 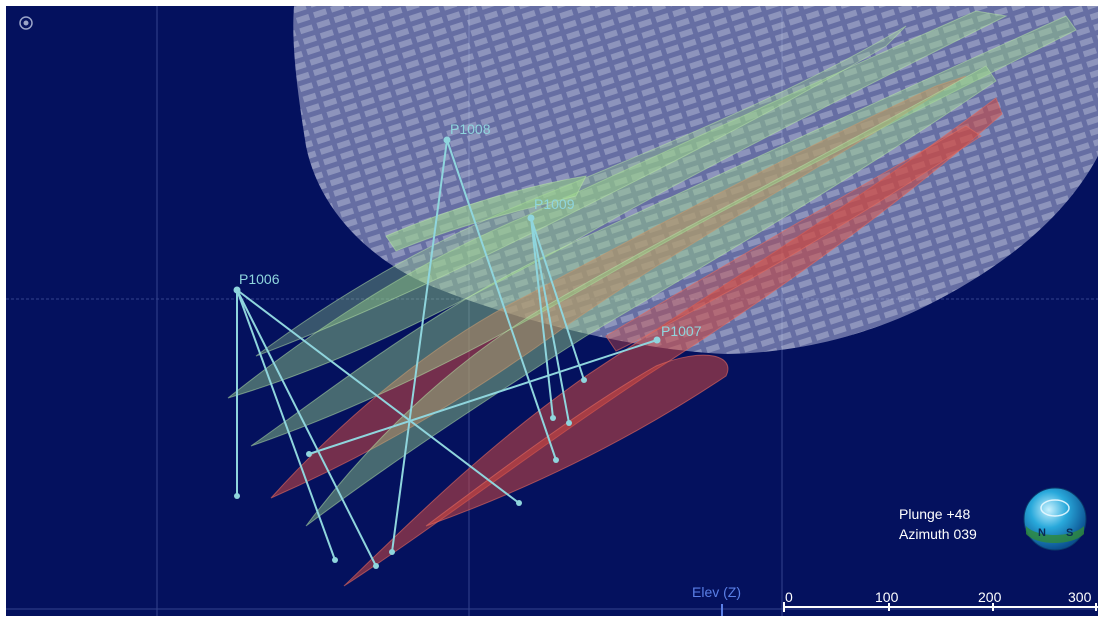 What do you see at coordinates (470, 230) in the screenshot?
I see `drillhole-labels: P1008 P1009 P1006 P1007` at bounding box center [470, 230].